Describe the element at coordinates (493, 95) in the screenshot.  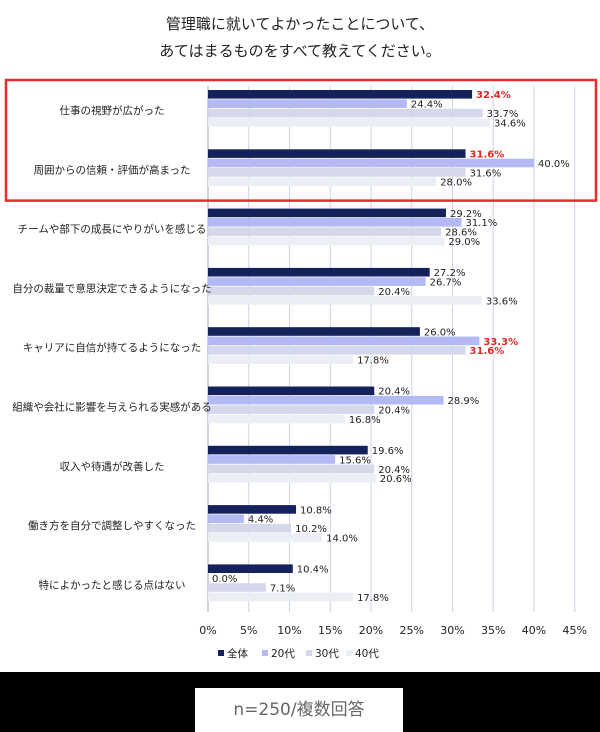
I see `data-label: 32.4%` at that location.